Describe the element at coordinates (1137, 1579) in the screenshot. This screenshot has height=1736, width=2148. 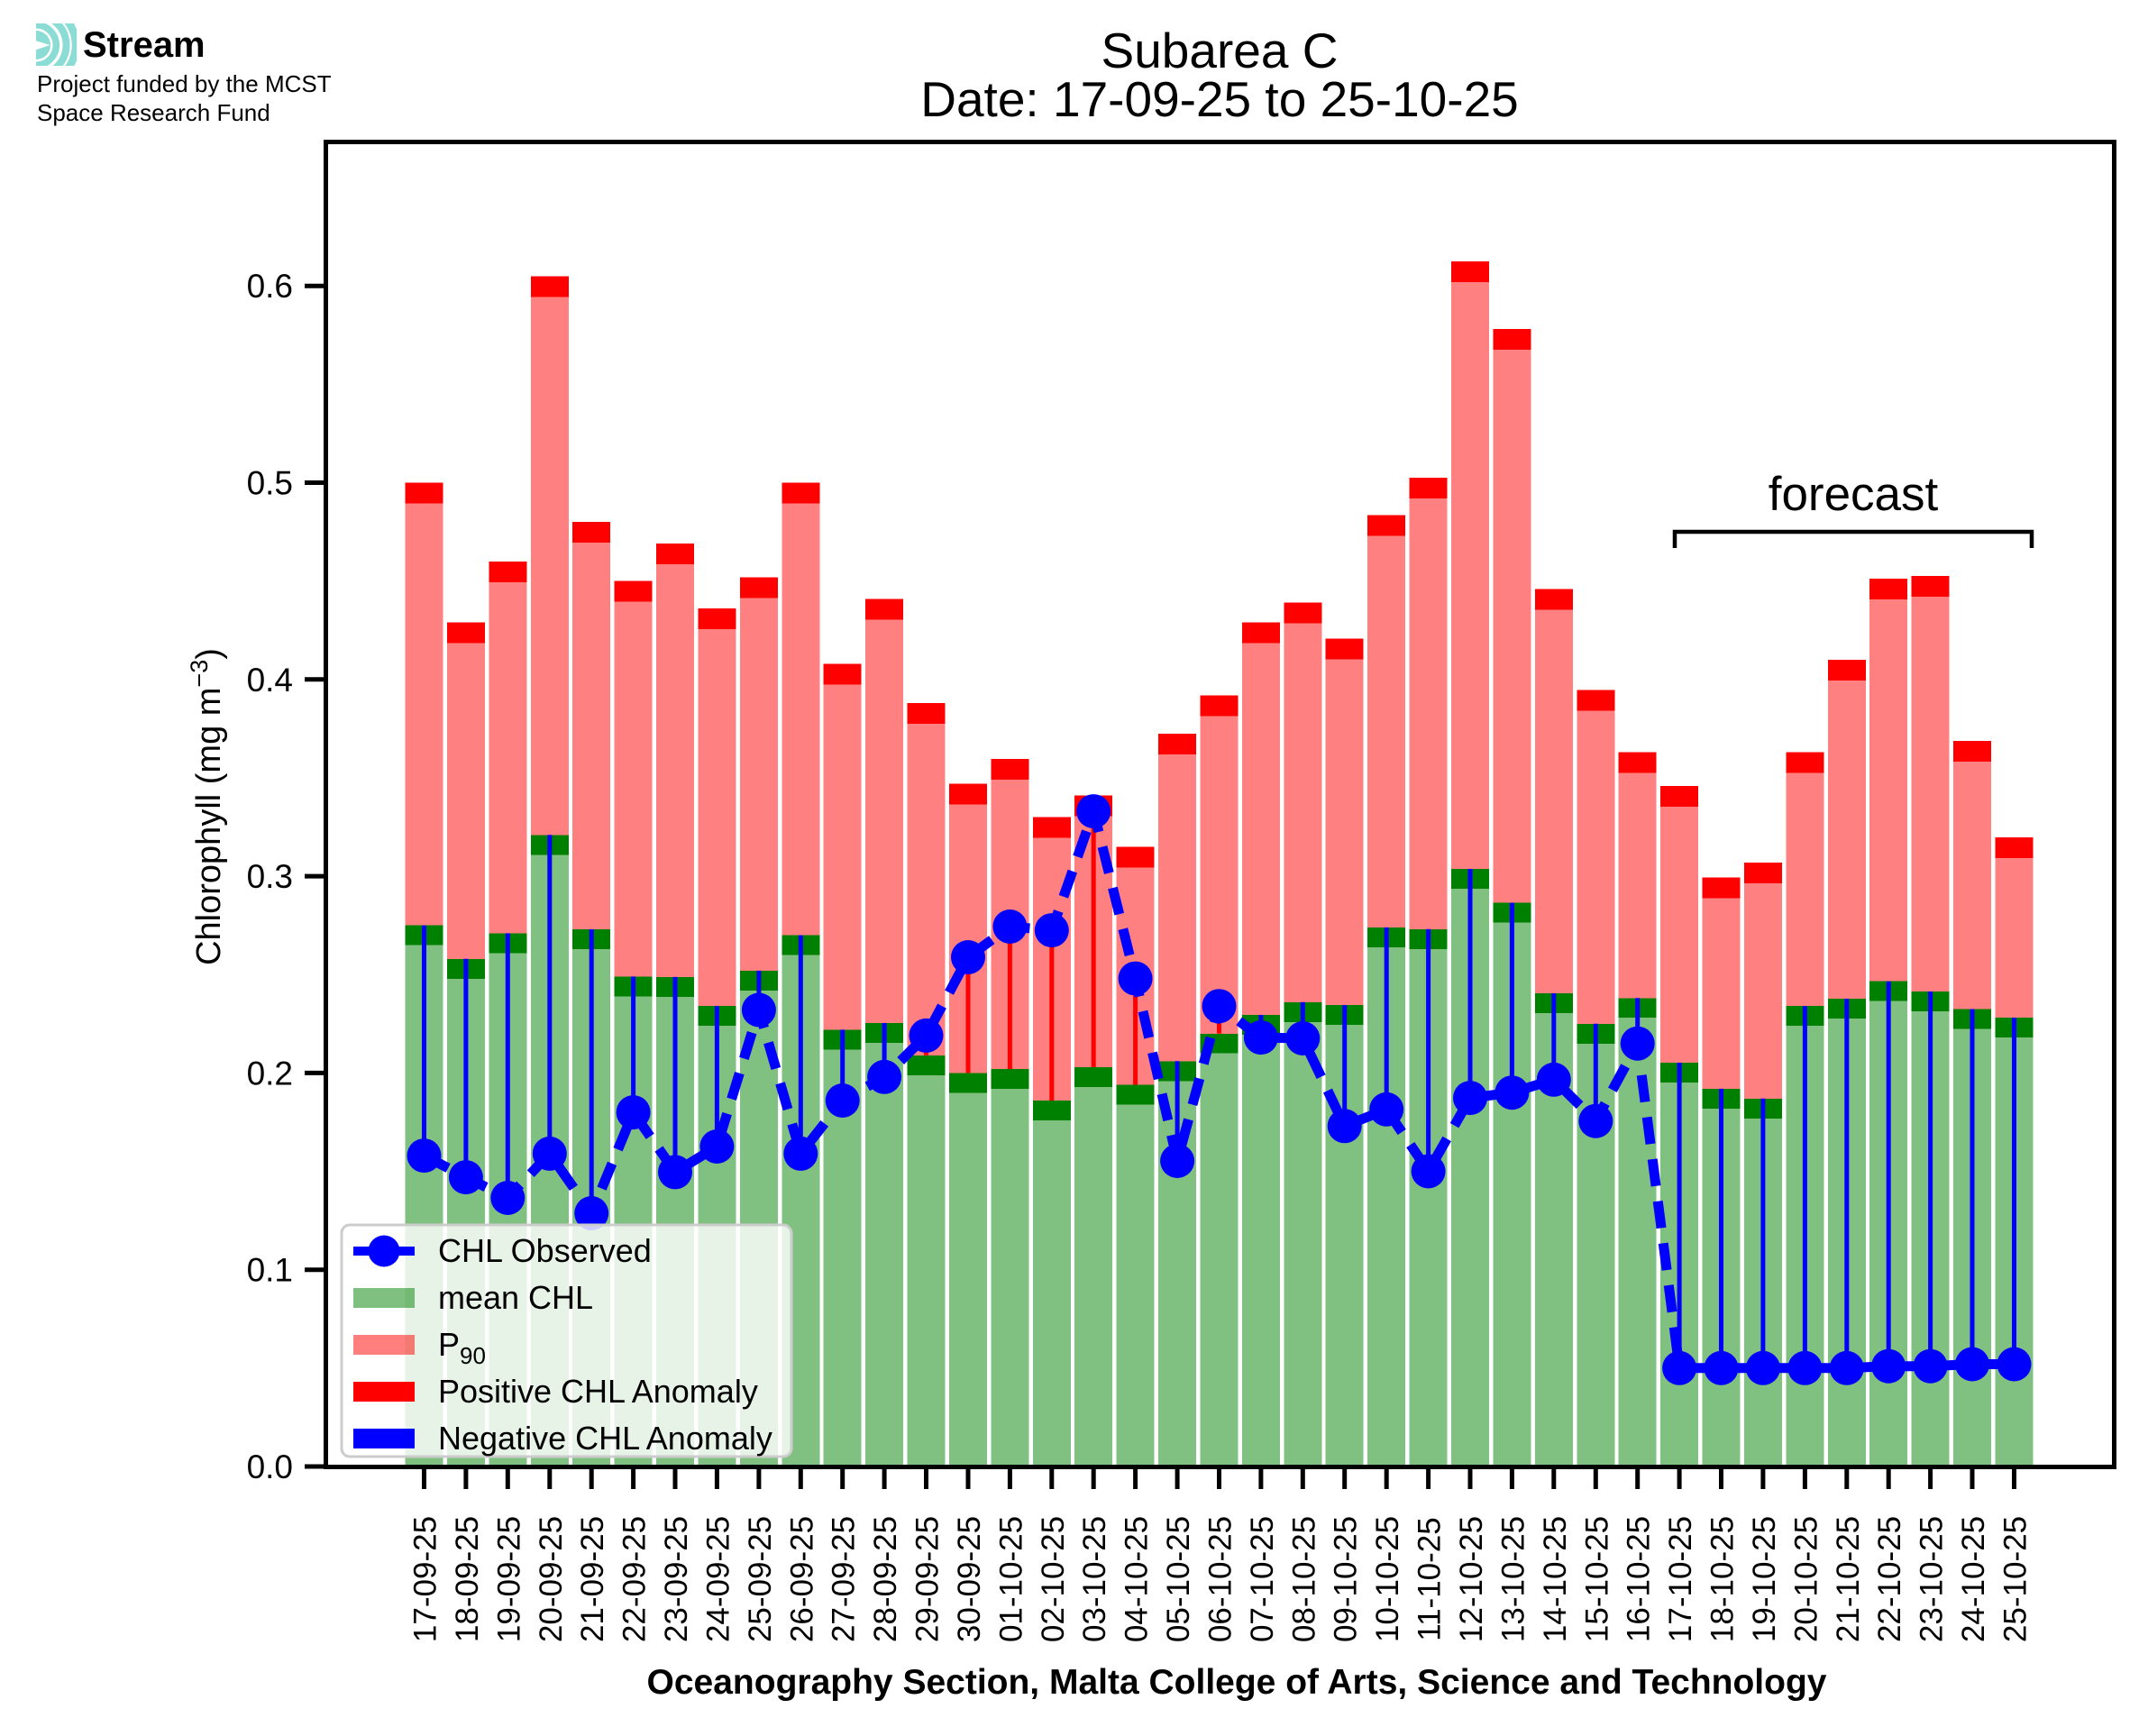
I see `svg-text: 04-10-25` at that location.